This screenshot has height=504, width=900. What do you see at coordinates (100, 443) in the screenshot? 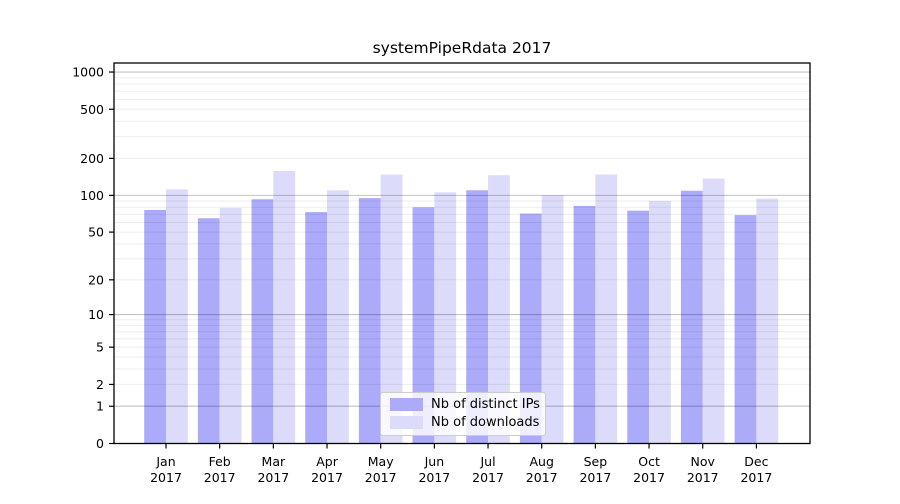
I see `y-tick-label: 0` at bounding box center [100, 443].